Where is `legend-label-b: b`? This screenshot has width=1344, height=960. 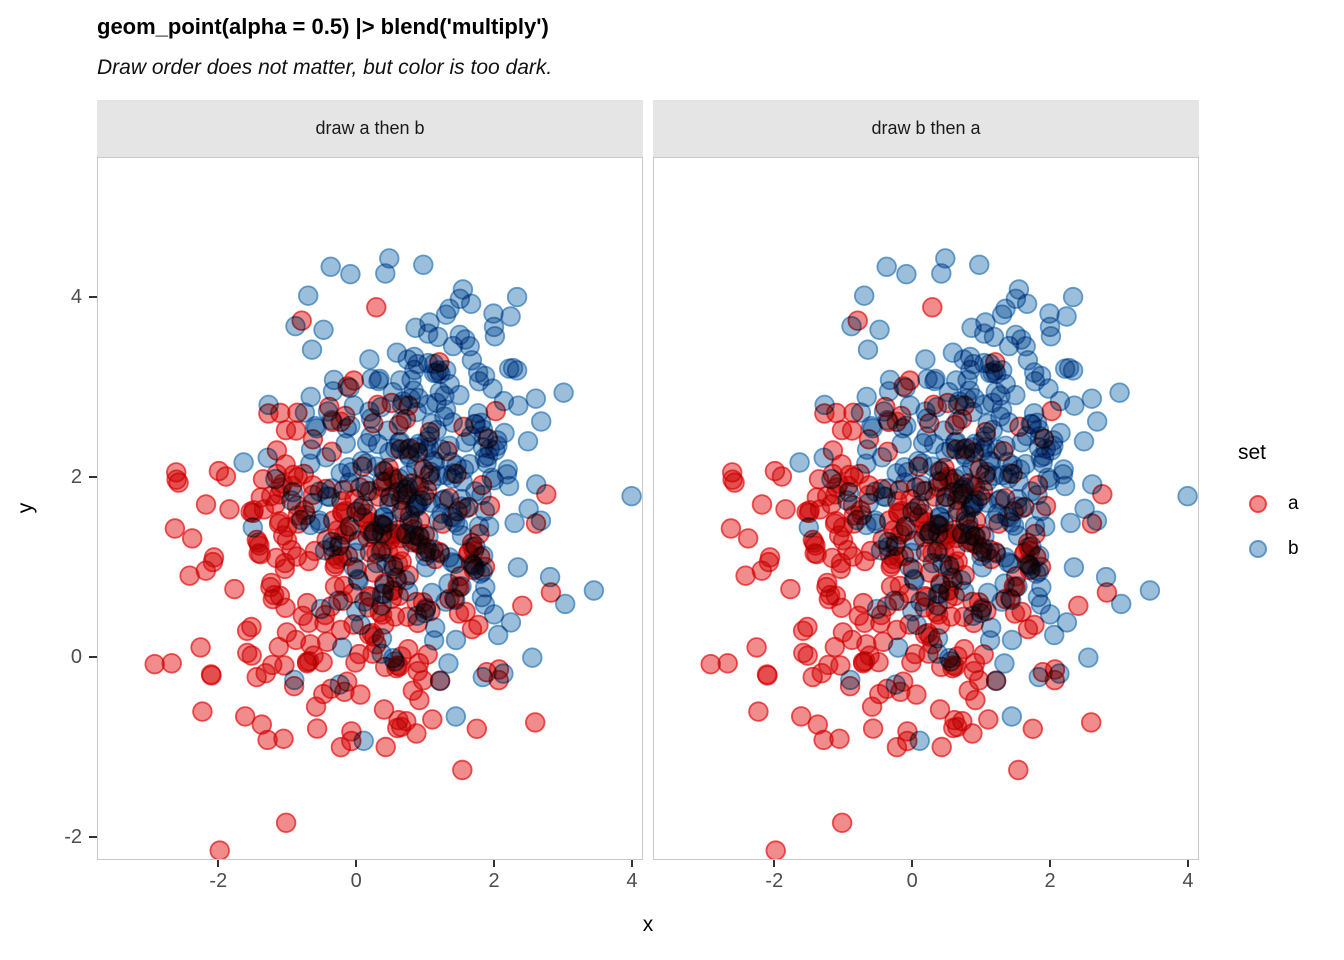 legend-label-b: b is located at coordinates (1293, 548).